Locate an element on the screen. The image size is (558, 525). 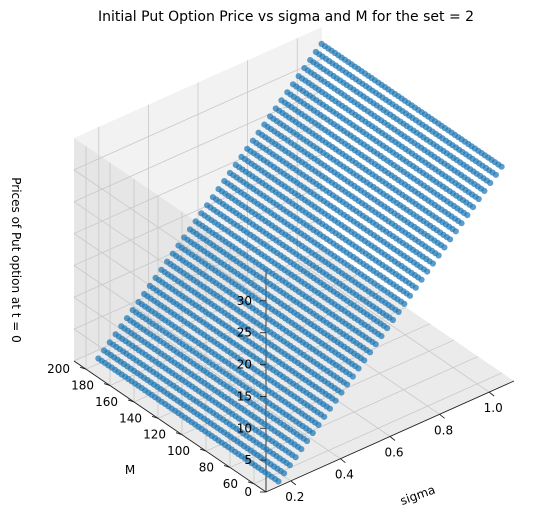
z-tick-label: 20 is located at coordinates (244, 365).